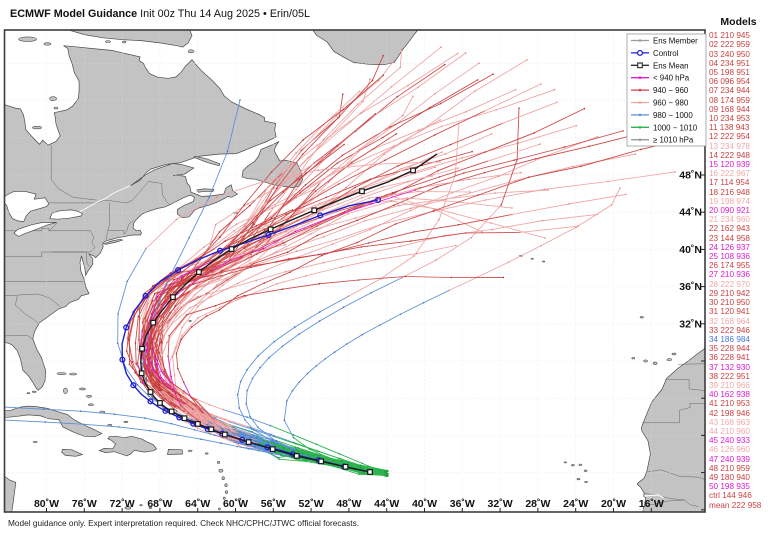  What do you see at coordinates (235, 504) in the screenshot?
I see `svg-text: 60˚W` at bounding box center [235, 504].